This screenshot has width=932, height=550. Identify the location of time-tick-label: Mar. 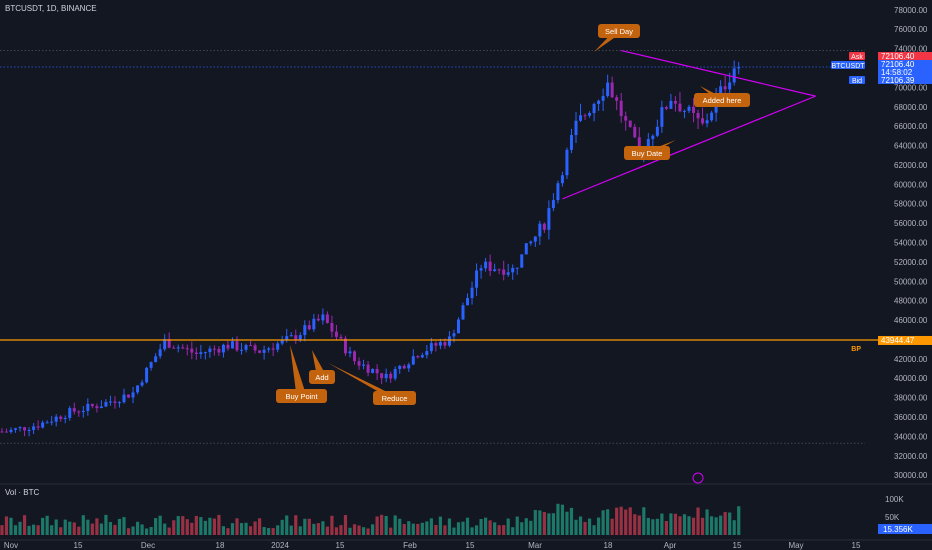
(535, 545).